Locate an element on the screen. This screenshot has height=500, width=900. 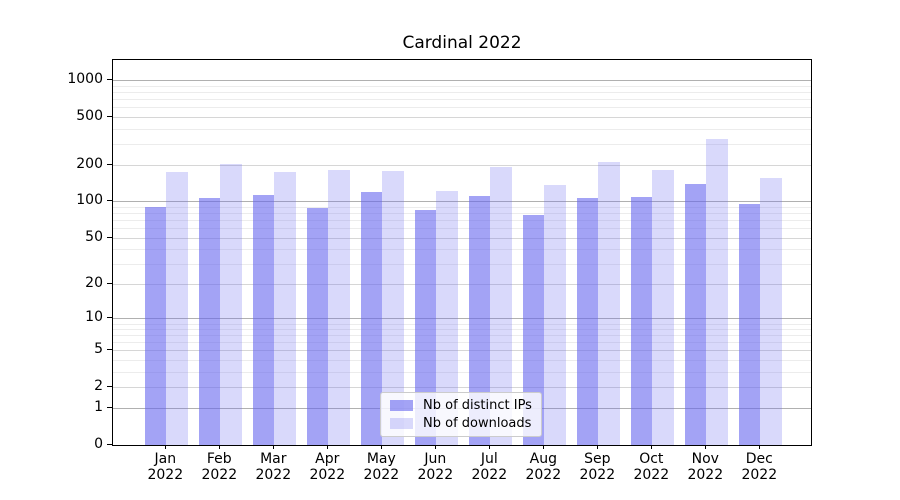
y-tick-label: 1 is located at coordinates (98, 407).